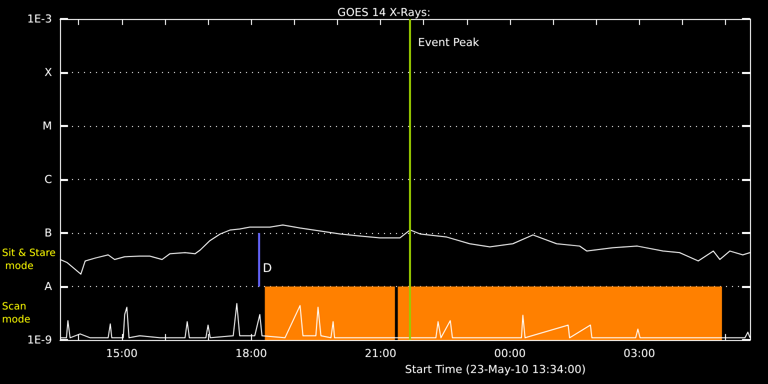 This screenshot has width=768, height=384. I want to click on x-axis-title: Start Time (23-May-10 13:34:00), so click(495, 369).